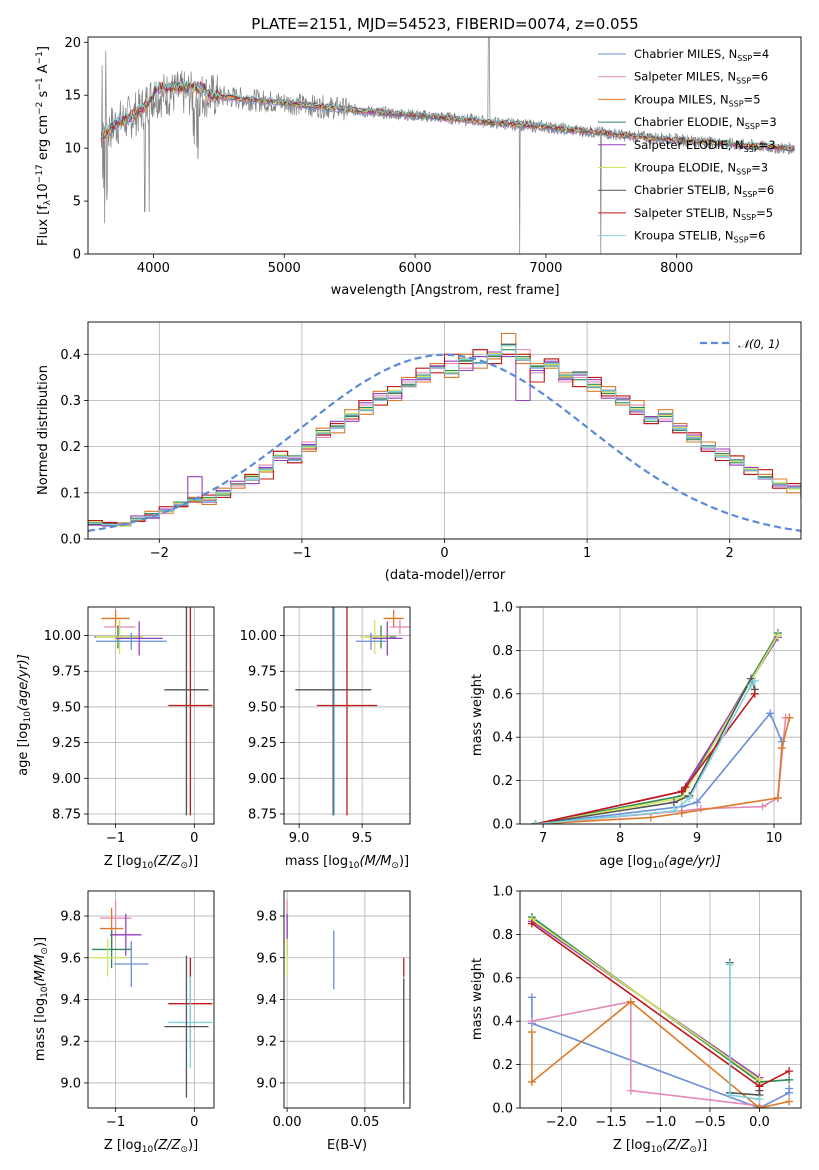  What do you see at coordinates (262, 707) in the screenshot?
I see `y-tick-label: 9.50` at bounding box center [262, 707].